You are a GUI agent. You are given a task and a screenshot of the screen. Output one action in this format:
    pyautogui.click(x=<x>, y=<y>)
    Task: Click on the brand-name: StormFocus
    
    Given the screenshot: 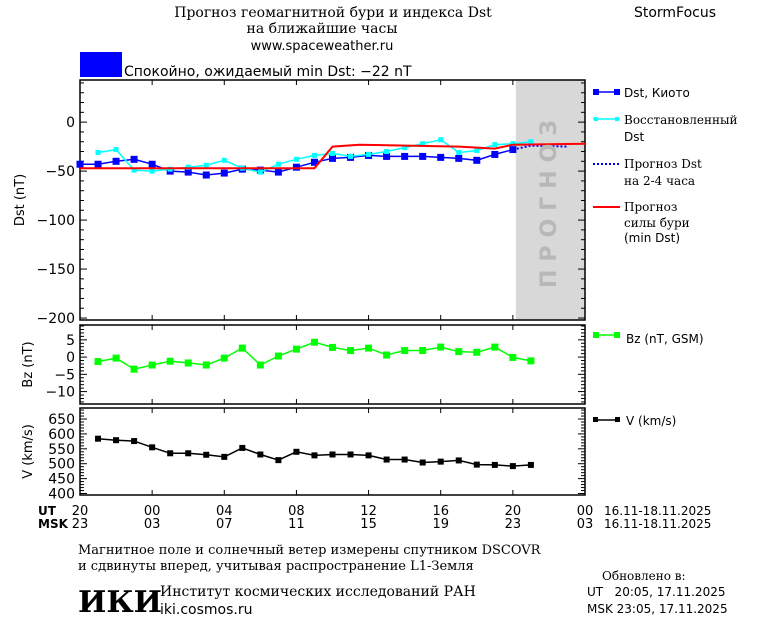 What is the action you would take?
    pyautogui.click(x=675, y=13)
    